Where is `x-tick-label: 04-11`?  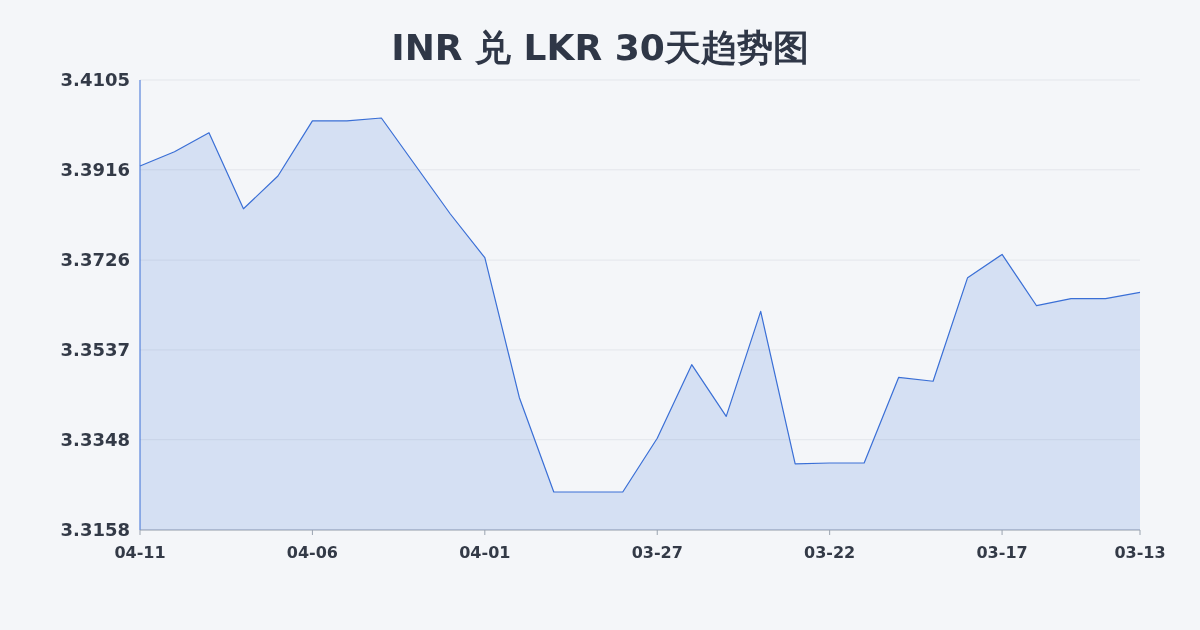
x-tick-label: 04-11 is located at coordinates (140, 552).